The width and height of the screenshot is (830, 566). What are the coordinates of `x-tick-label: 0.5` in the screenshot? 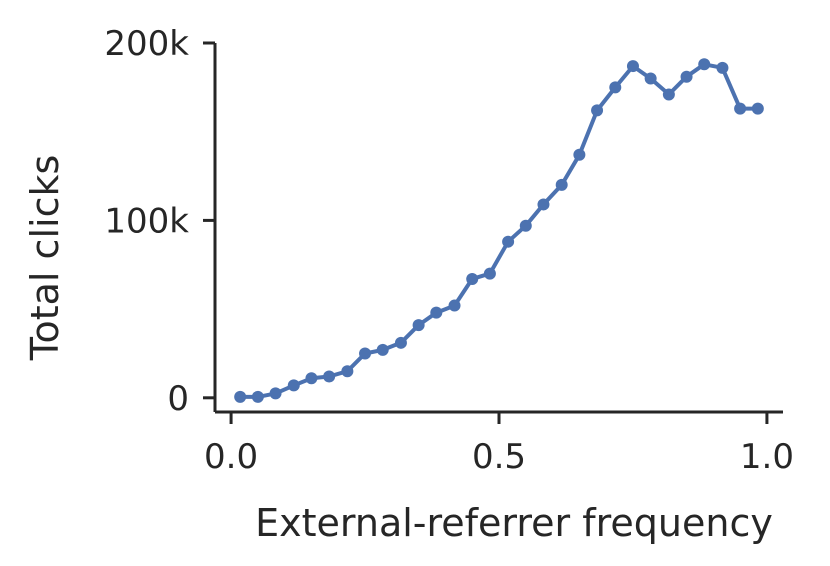 It's located at (499, 457).